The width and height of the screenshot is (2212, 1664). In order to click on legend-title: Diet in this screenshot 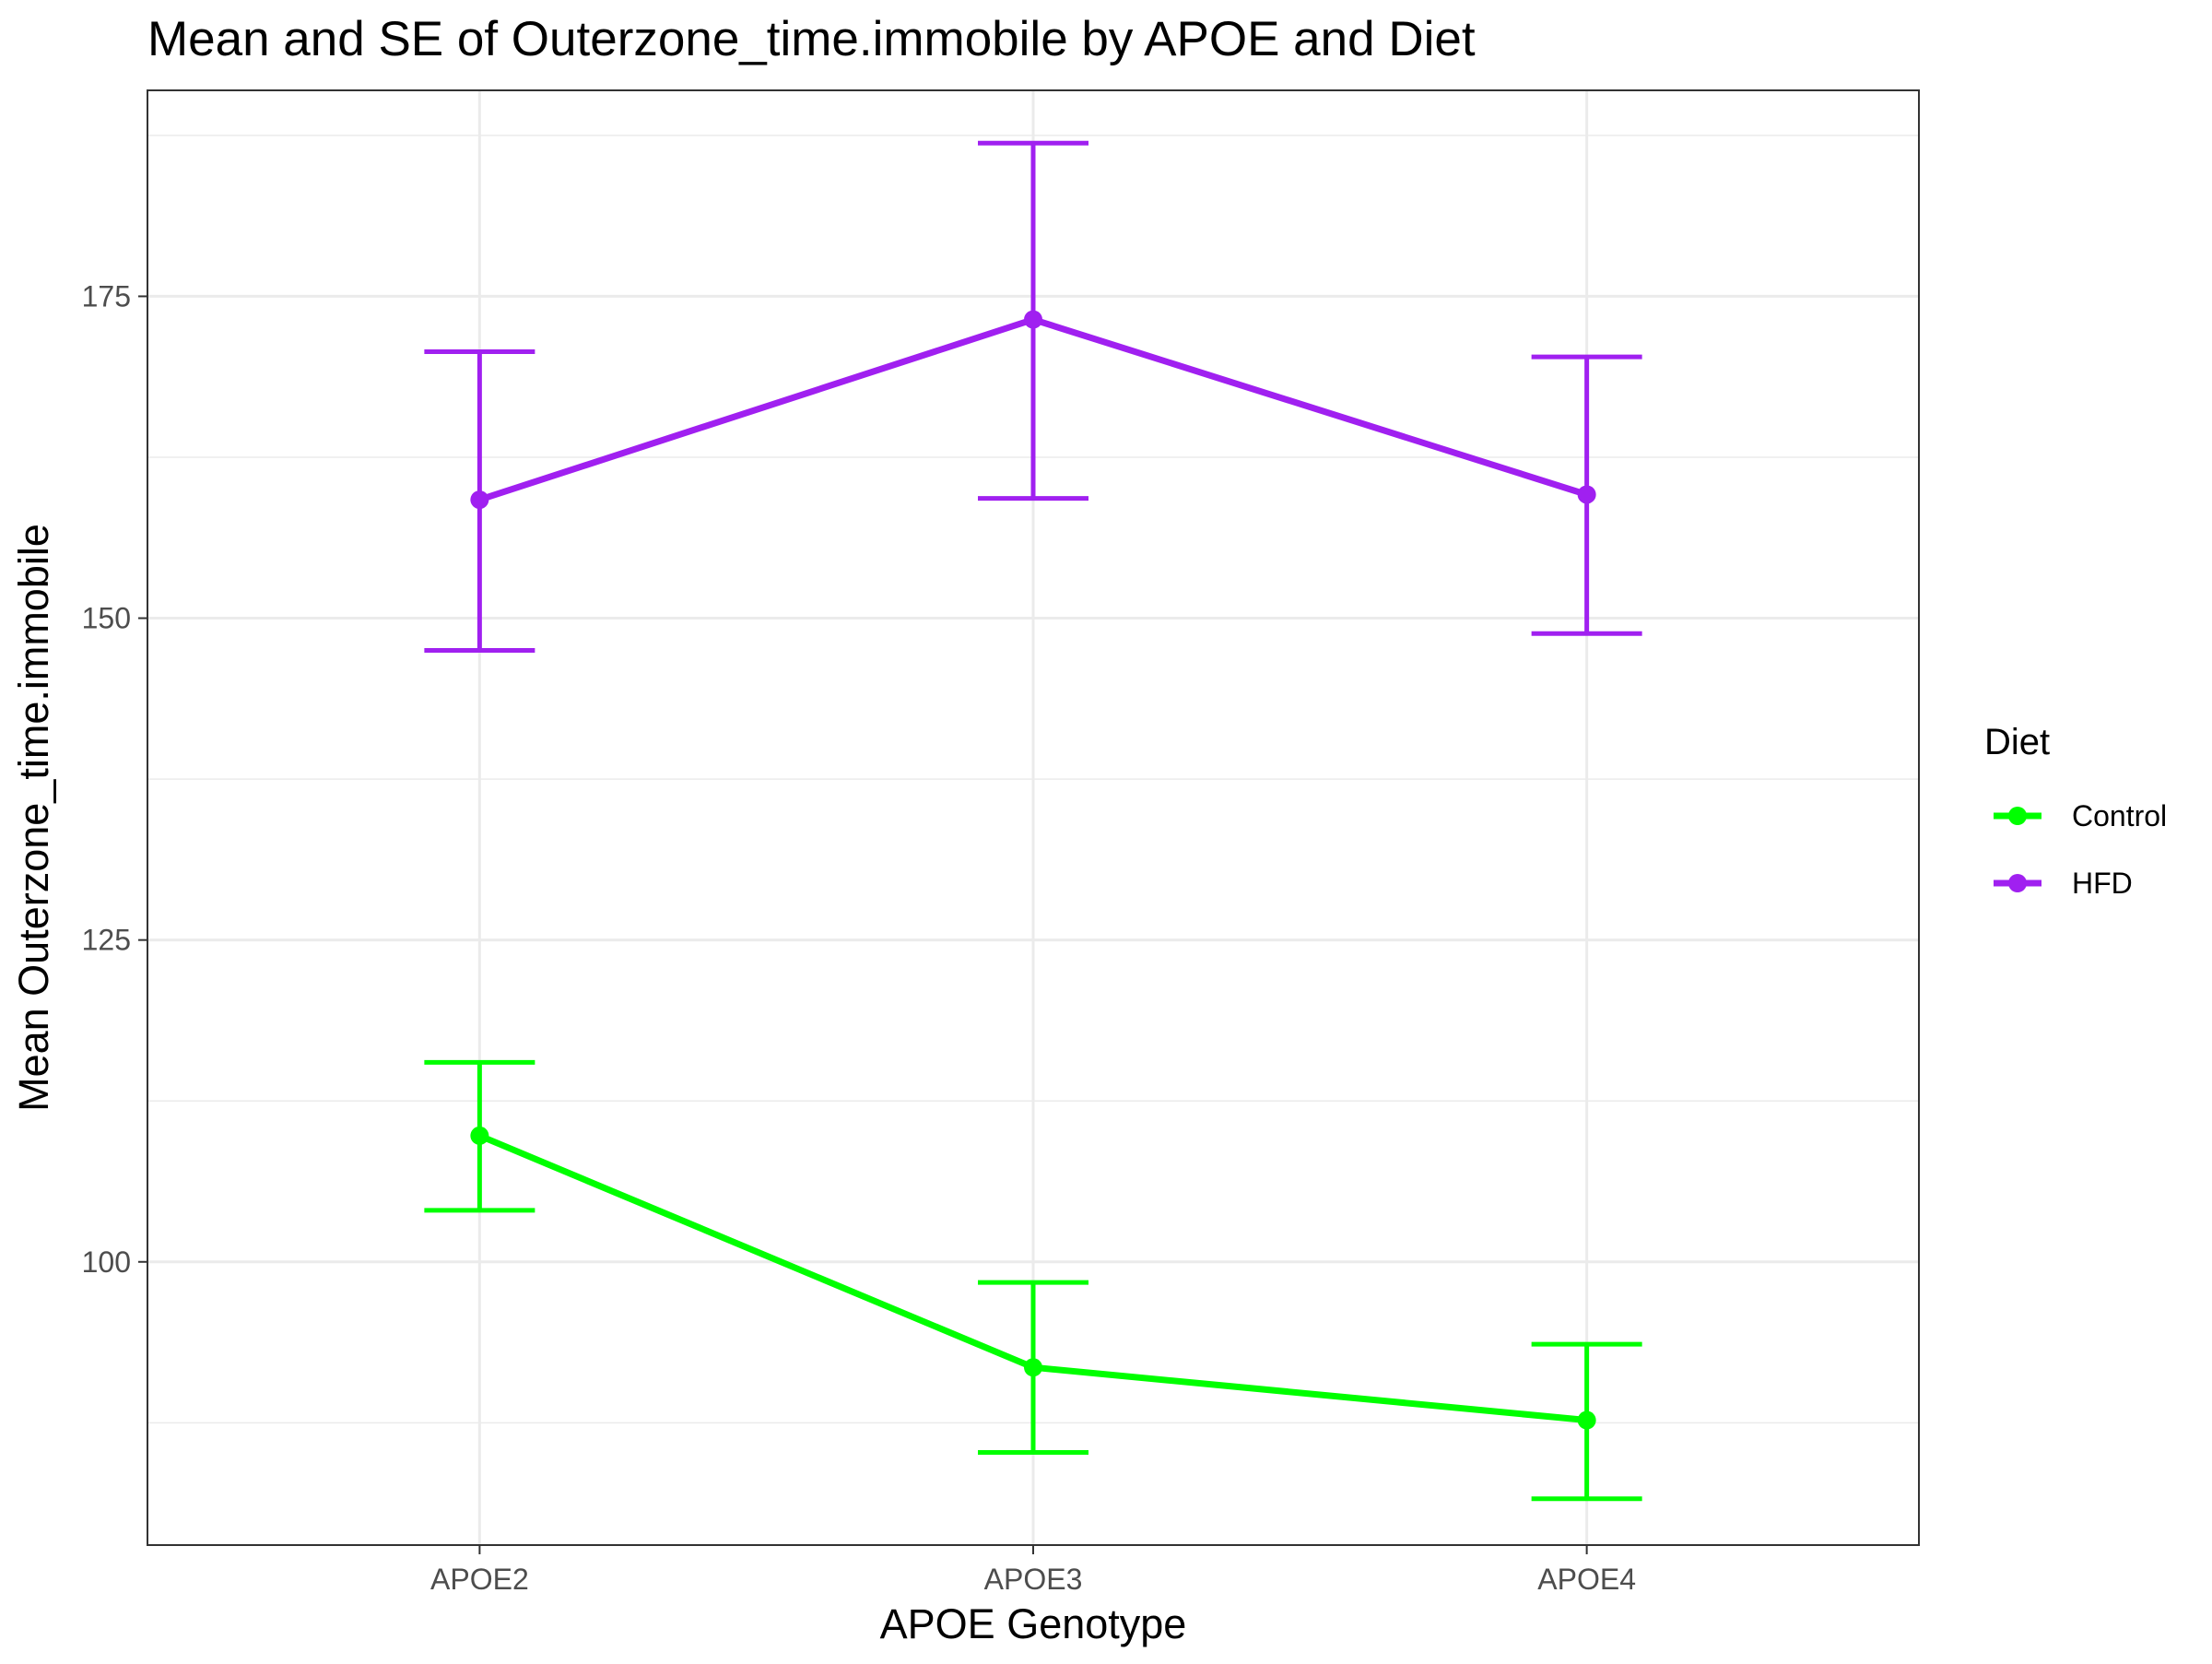, I will do `click(2017, 742)`.